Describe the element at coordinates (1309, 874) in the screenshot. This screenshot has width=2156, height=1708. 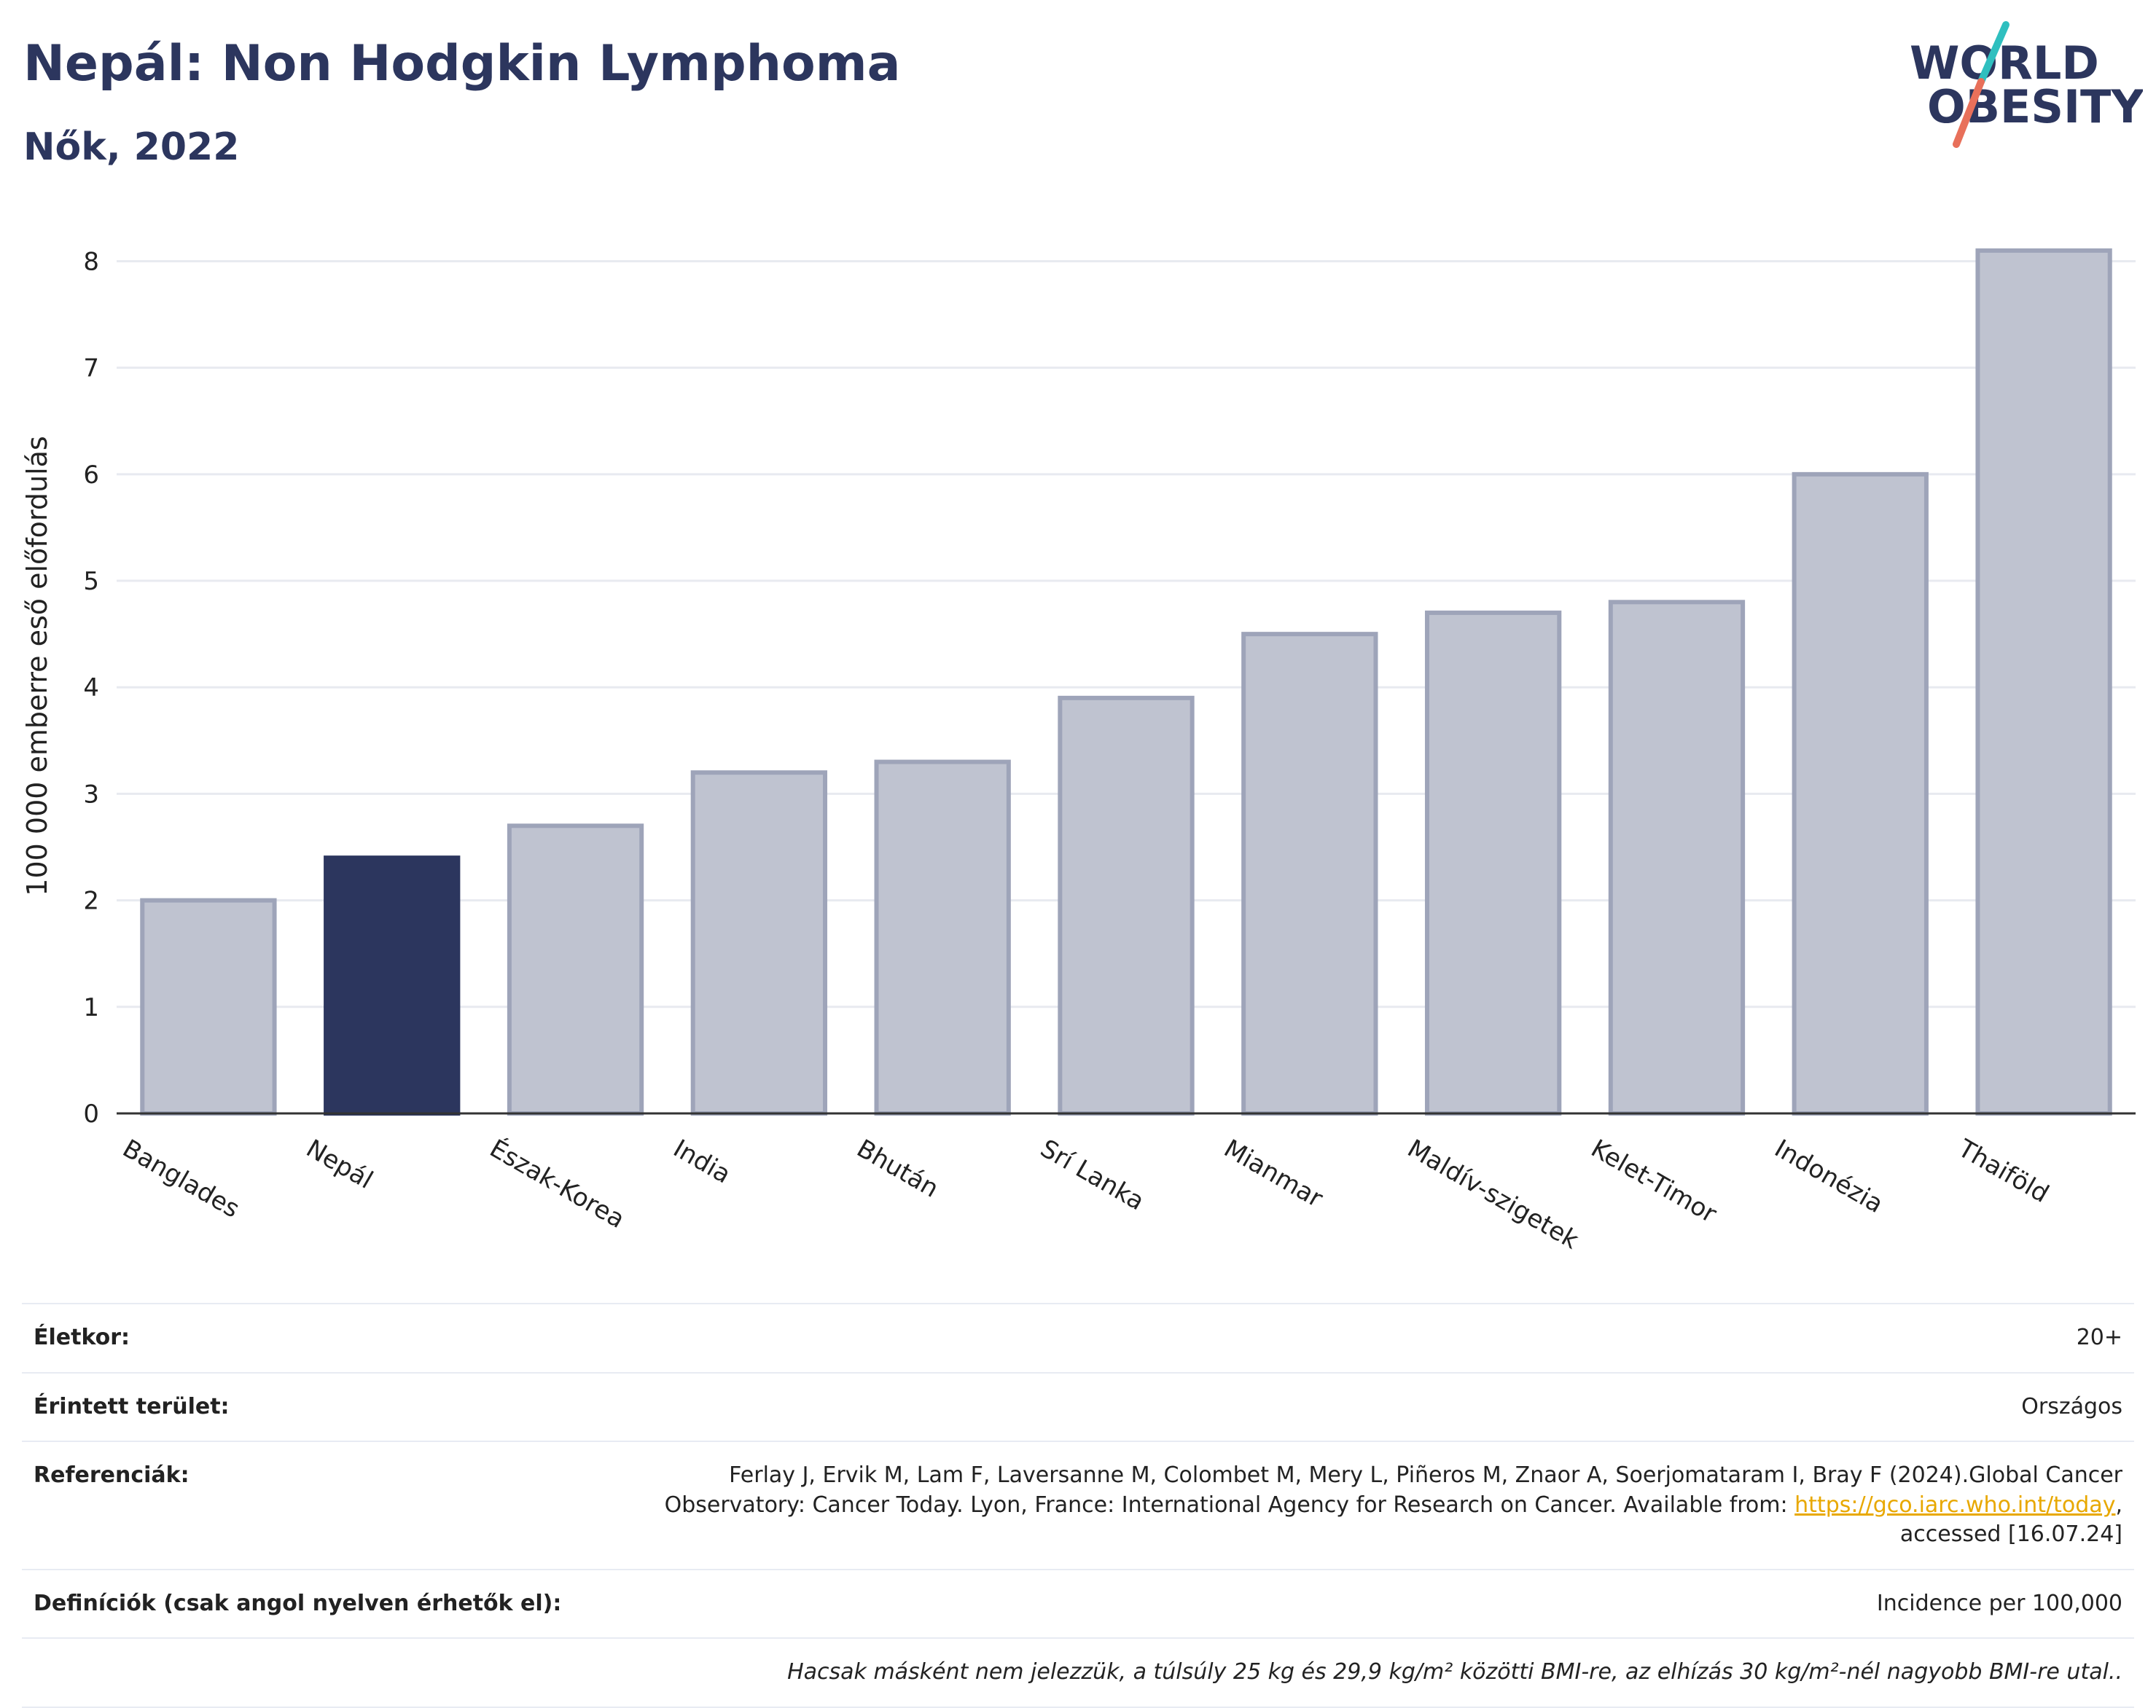
I see `bar-Mianmar` at that location.